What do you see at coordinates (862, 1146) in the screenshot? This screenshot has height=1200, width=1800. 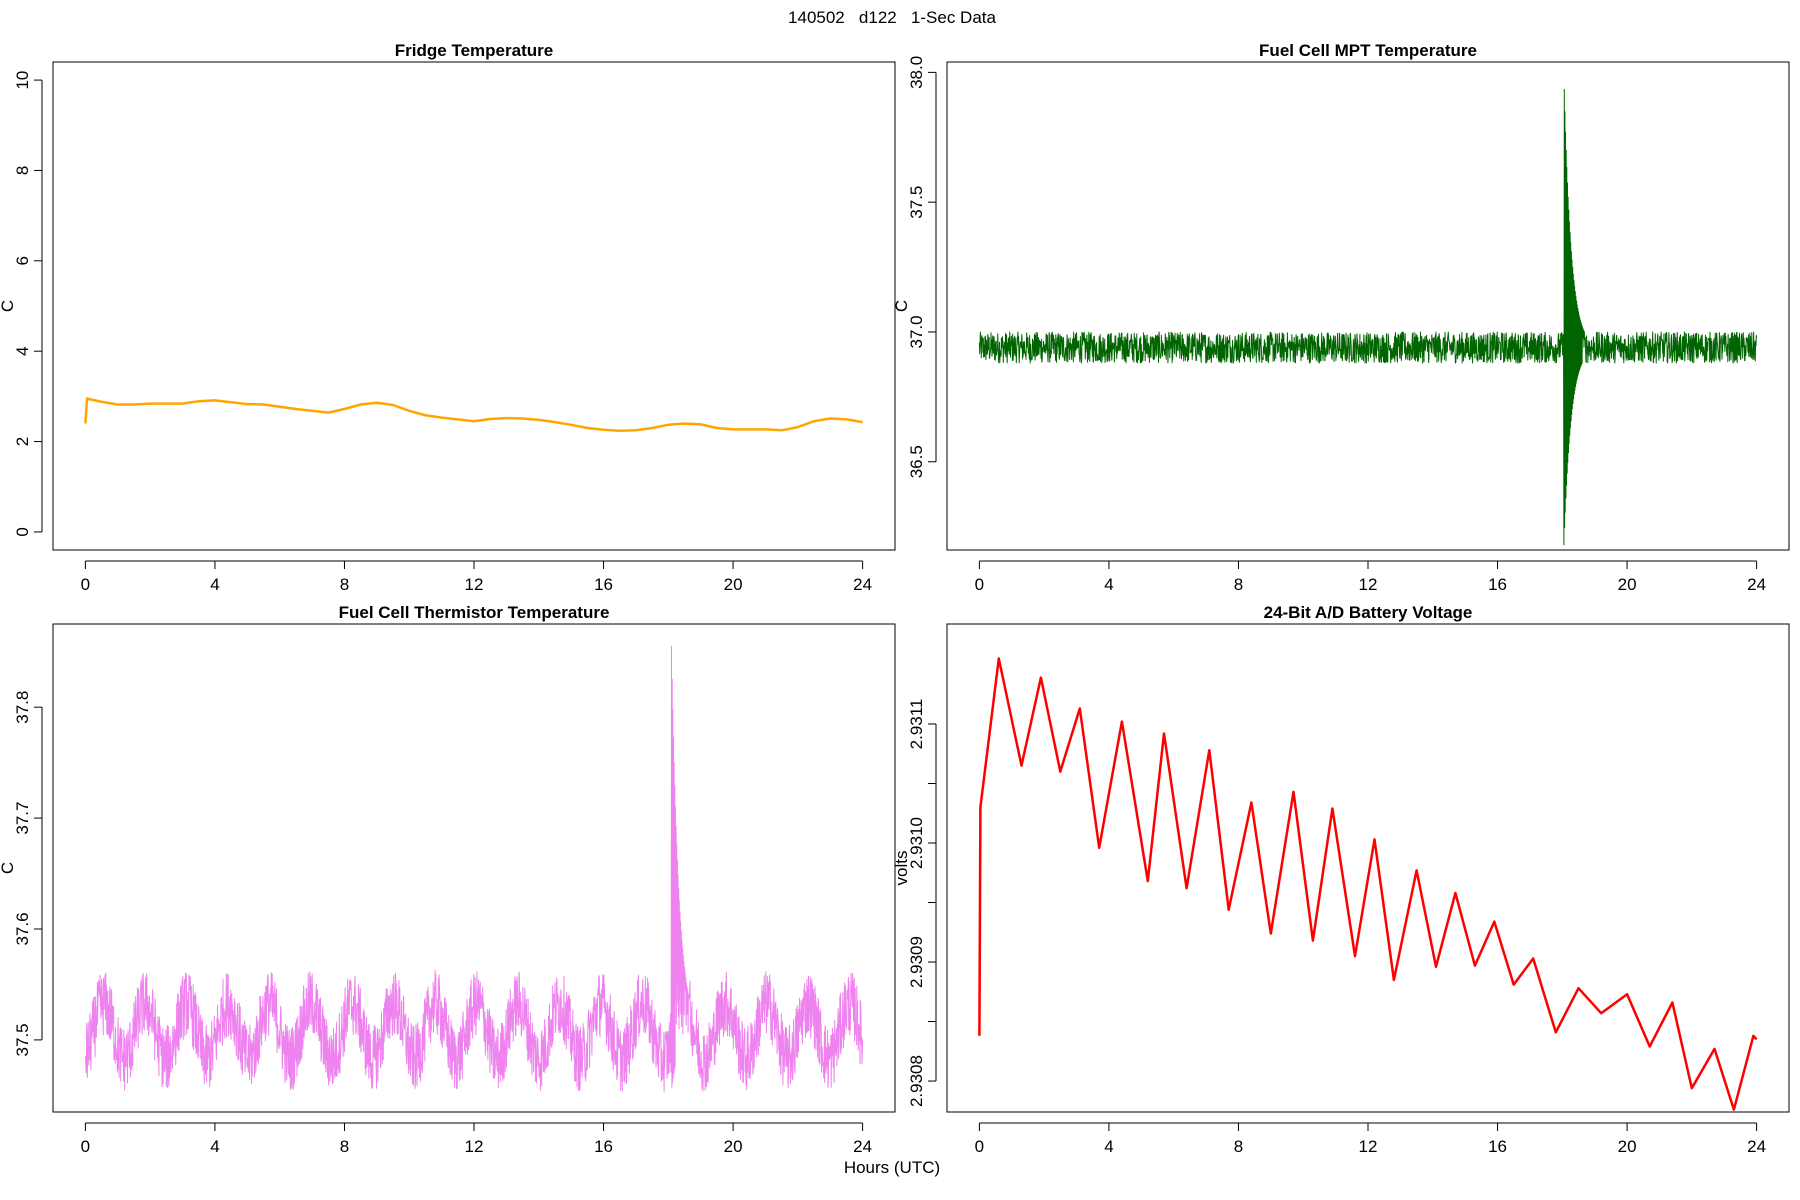 I see `chart-2-x-tick-label: 24` at bounding box center [862, 1146].